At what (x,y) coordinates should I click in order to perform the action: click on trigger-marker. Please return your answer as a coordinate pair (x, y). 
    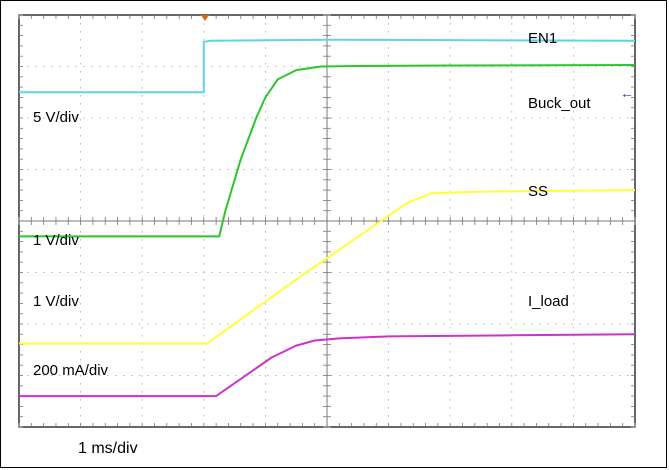
    Looking at the image, I should click on (205, 18).